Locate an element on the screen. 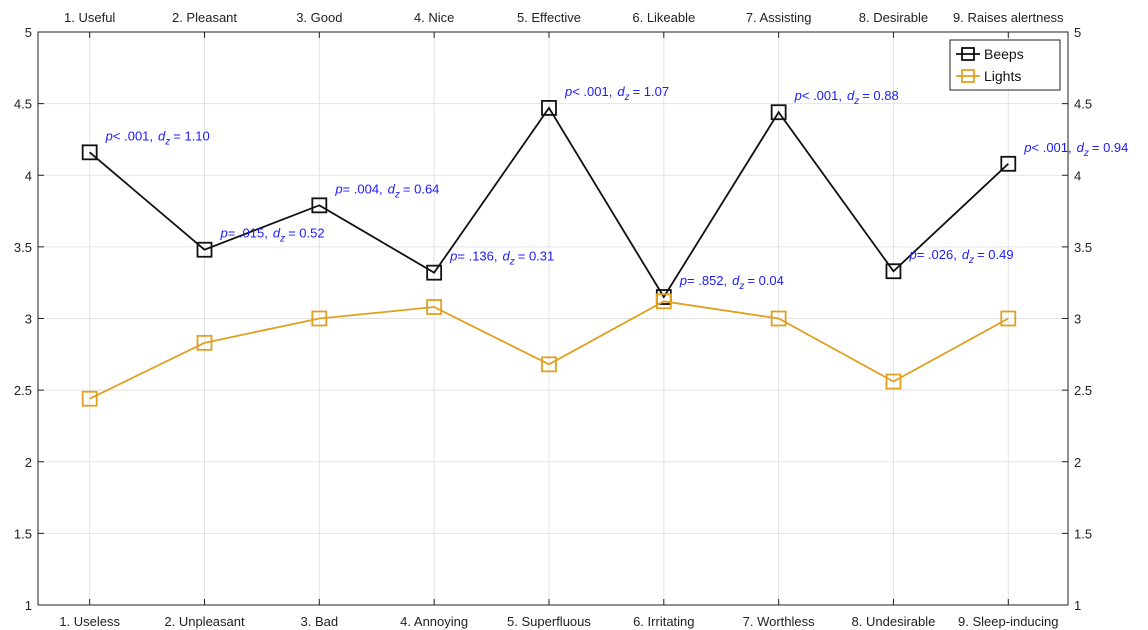 Image resolution: width=1148 pixels, height=630 pixels. annotation-d-value: = 0.64 is located at coordinates (421, 188).